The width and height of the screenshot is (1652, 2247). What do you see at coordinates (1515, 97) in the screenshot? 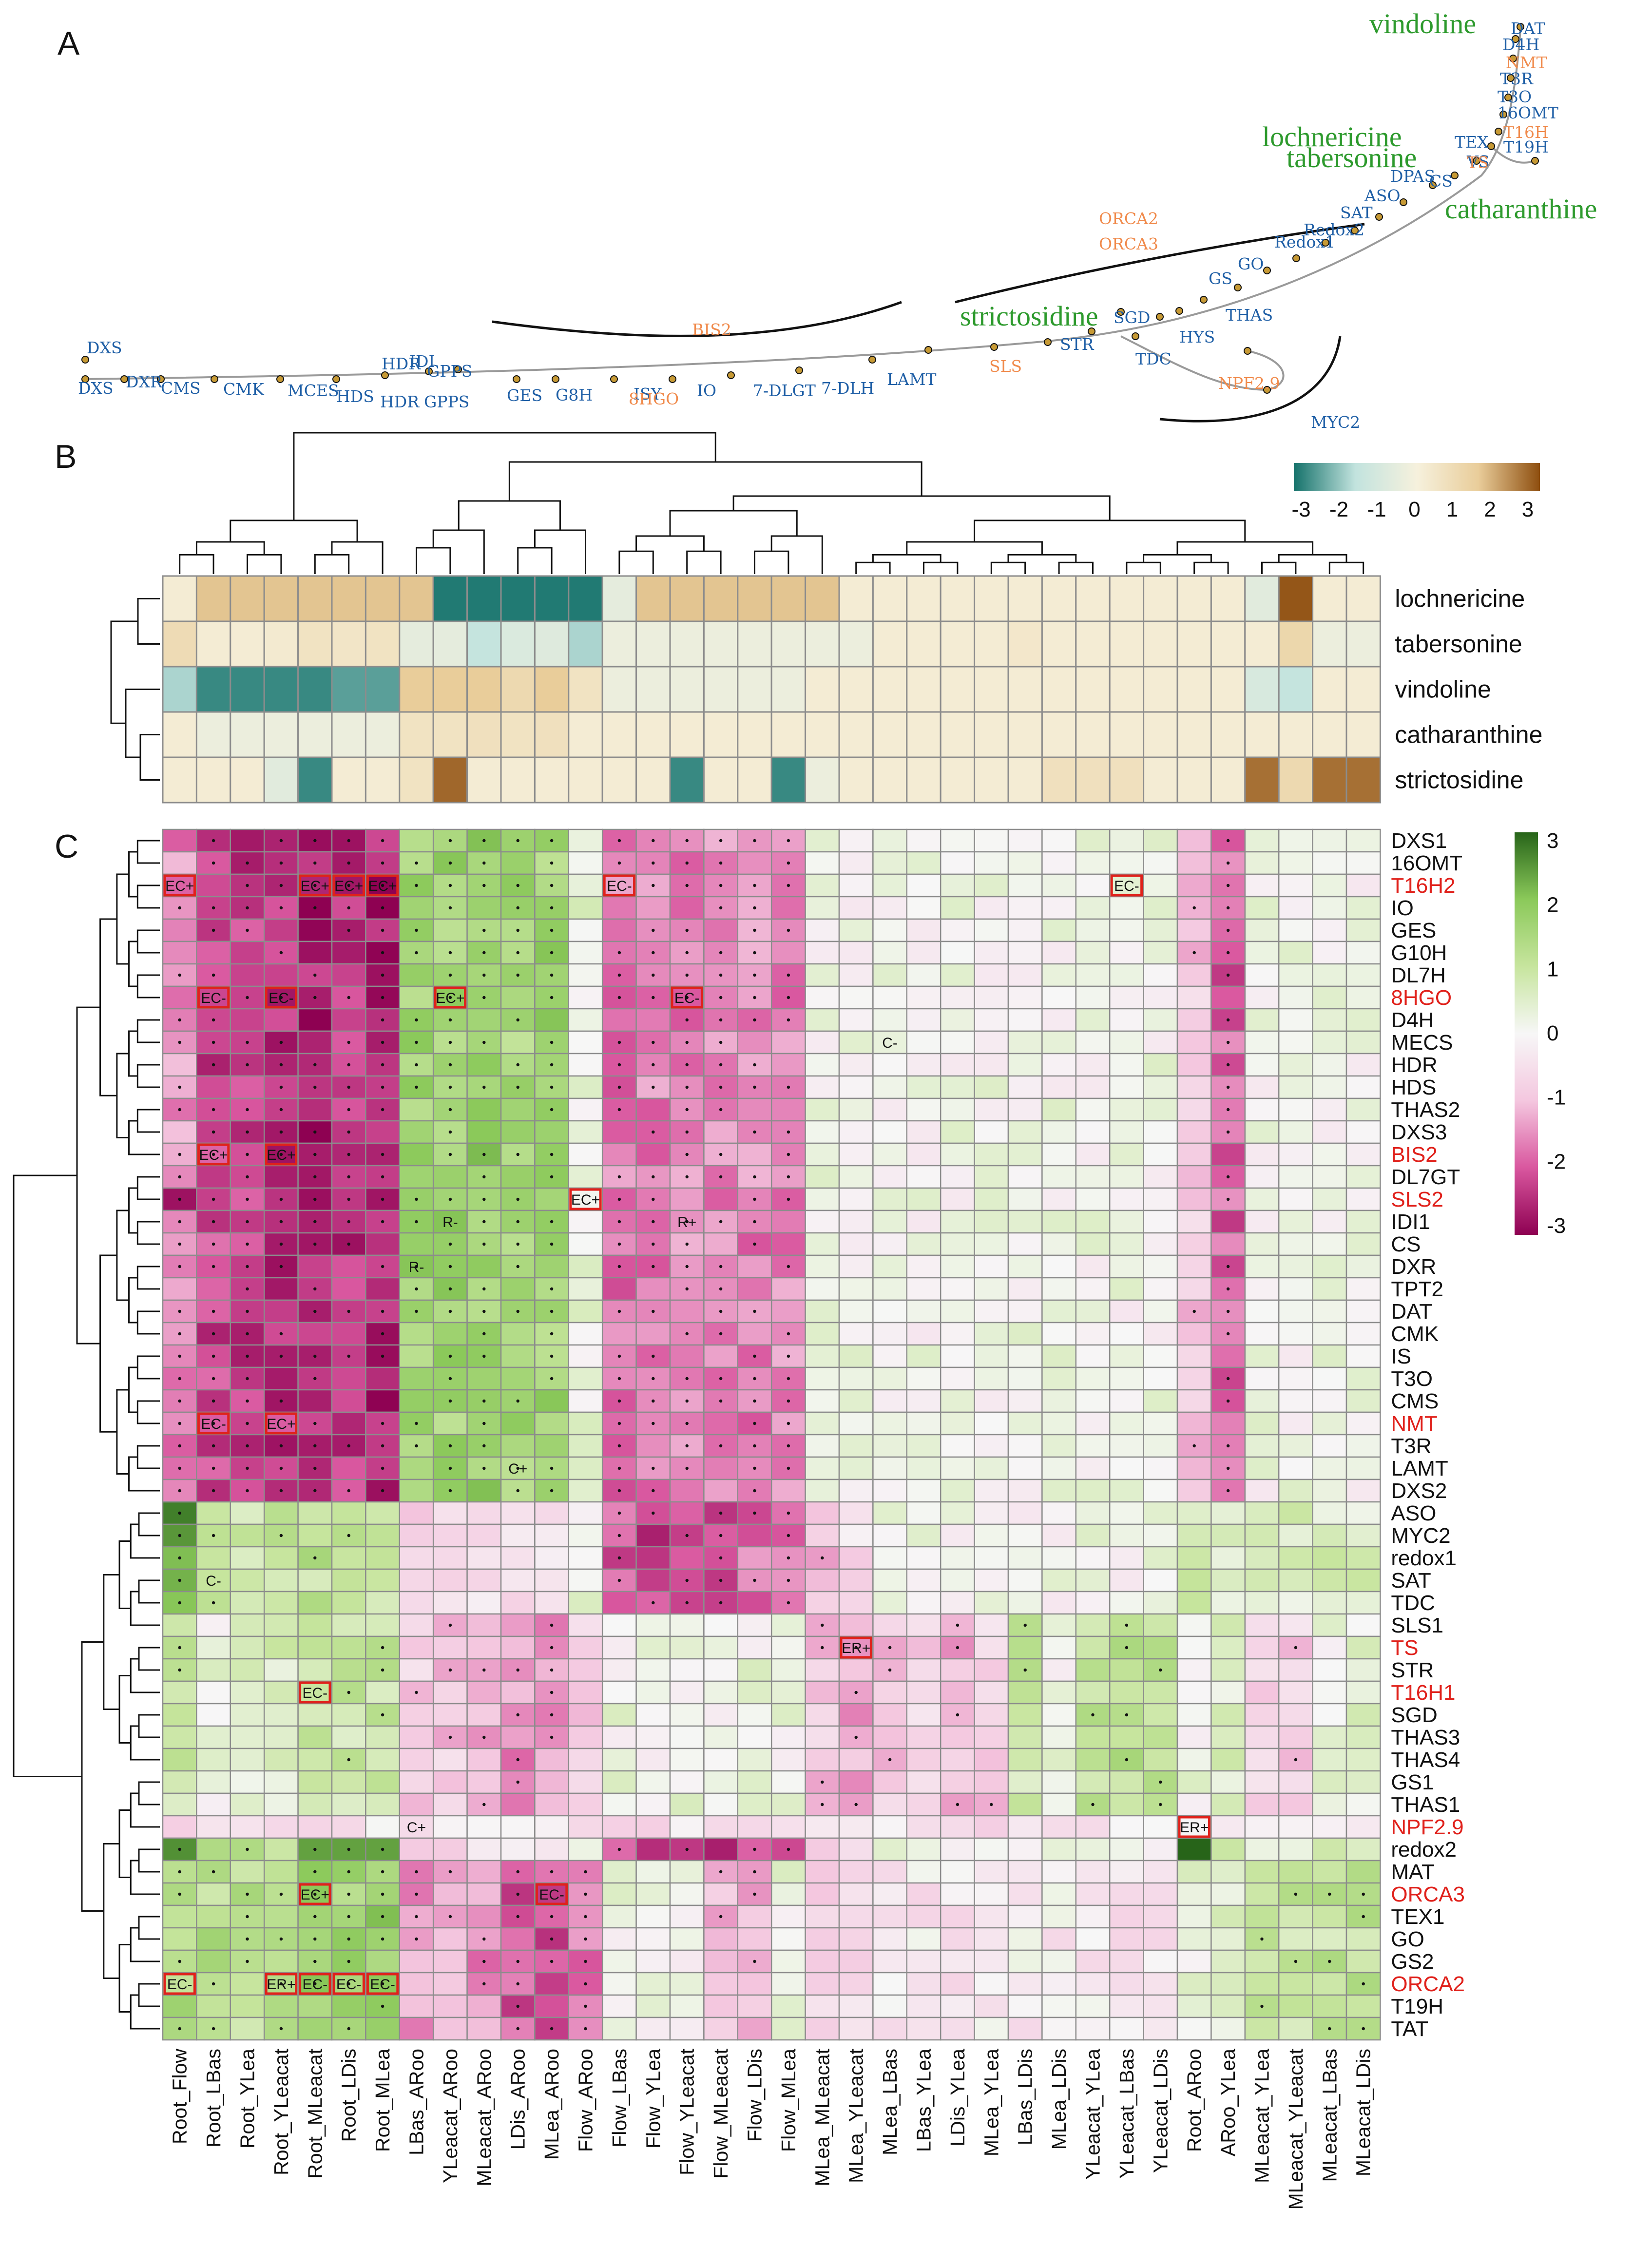
I see `pathway-gene-t3o: T3O` at bounding box center [1515, 97].